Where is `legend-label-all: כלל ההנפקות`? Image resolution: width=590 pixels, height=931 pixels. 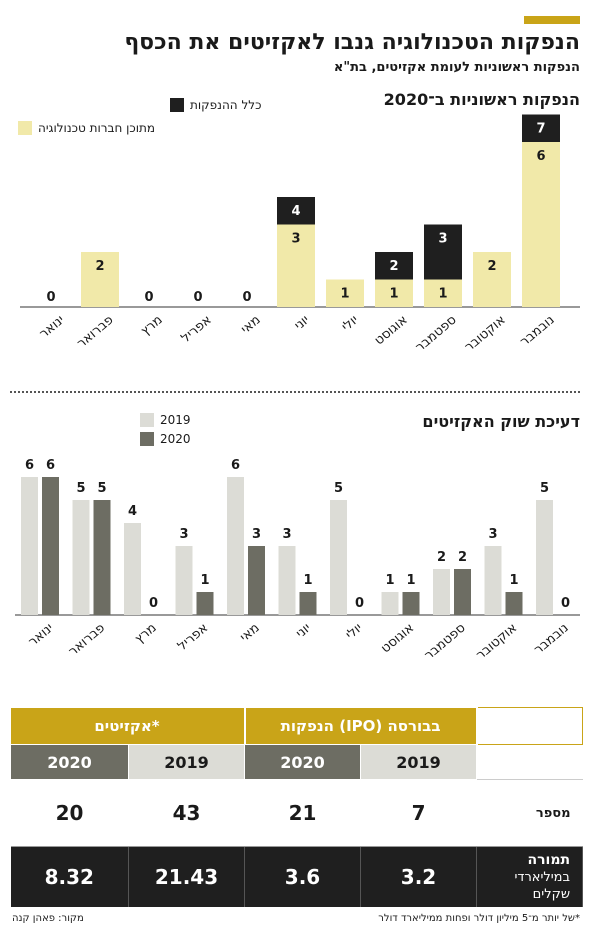 legend-label-all: כלל ההנפקות is located at coordinates (226, 105).